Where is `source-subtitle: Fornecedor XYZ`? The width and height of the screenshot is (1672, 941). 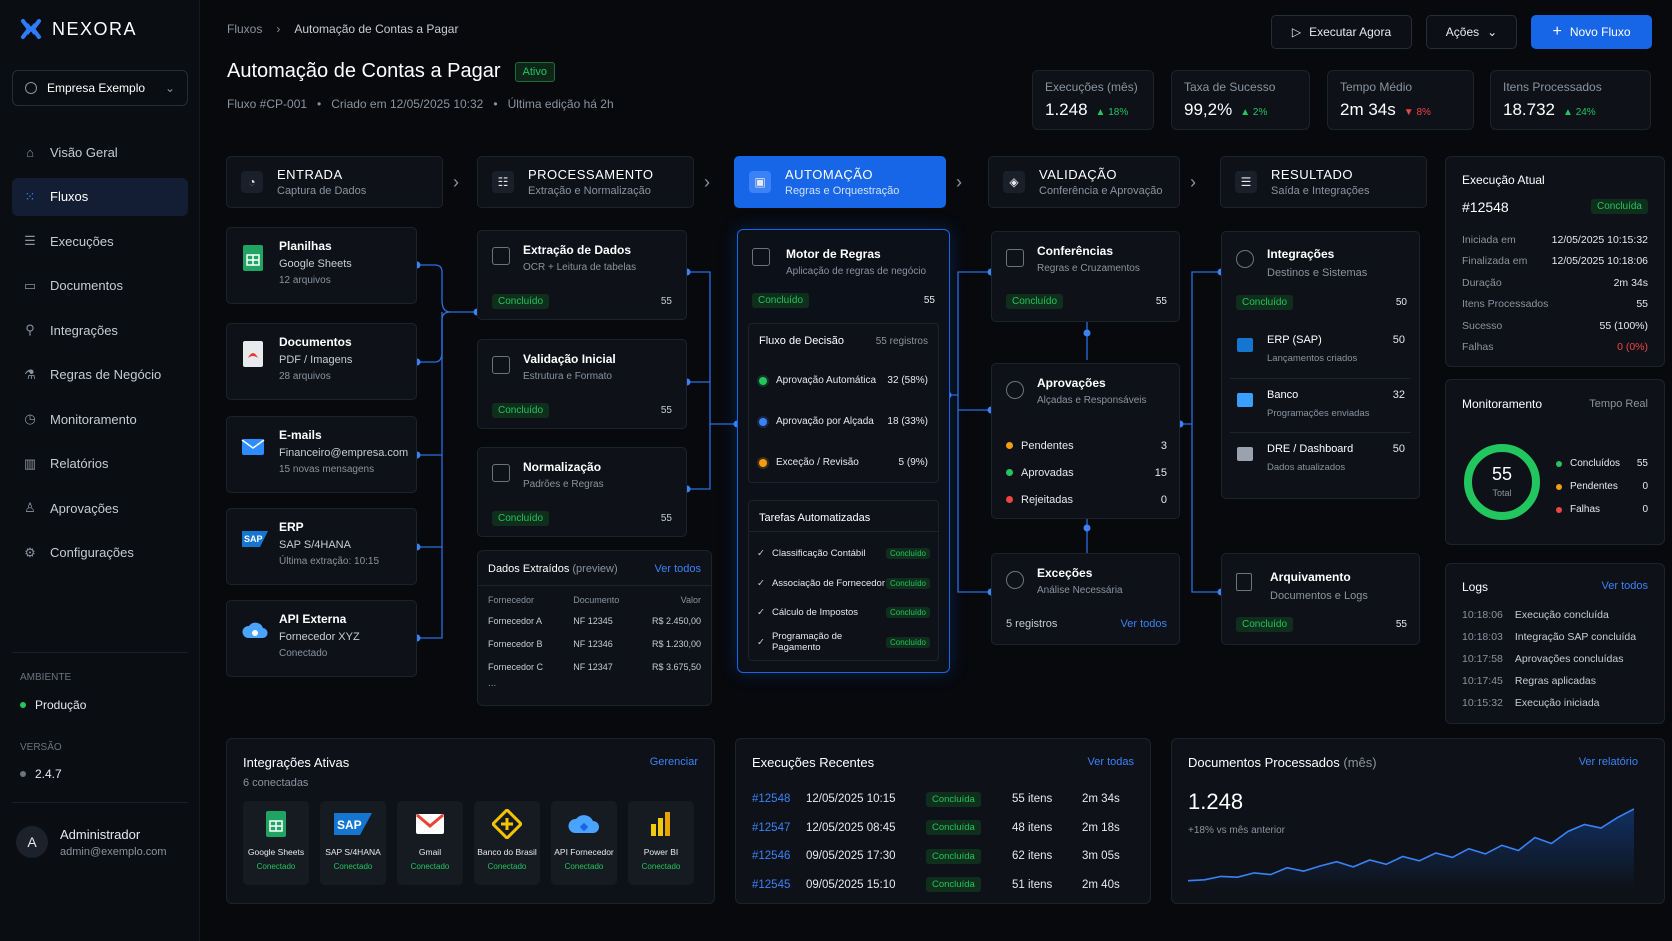
source-subtitle: Fornecedor XYZ is located at coordinates (319, 637).